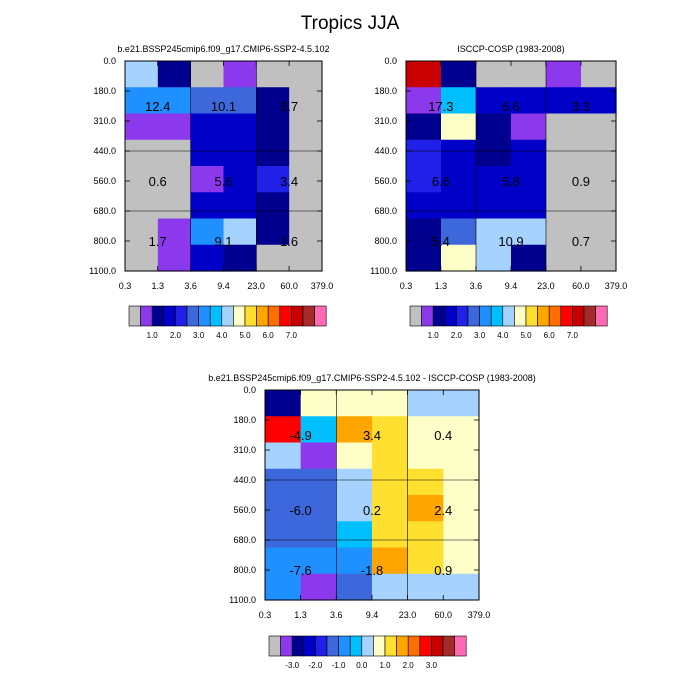  Describe the element at coordinates (440, 106) in the screenshot. I see `cell-value-label: 17.3` at that location.